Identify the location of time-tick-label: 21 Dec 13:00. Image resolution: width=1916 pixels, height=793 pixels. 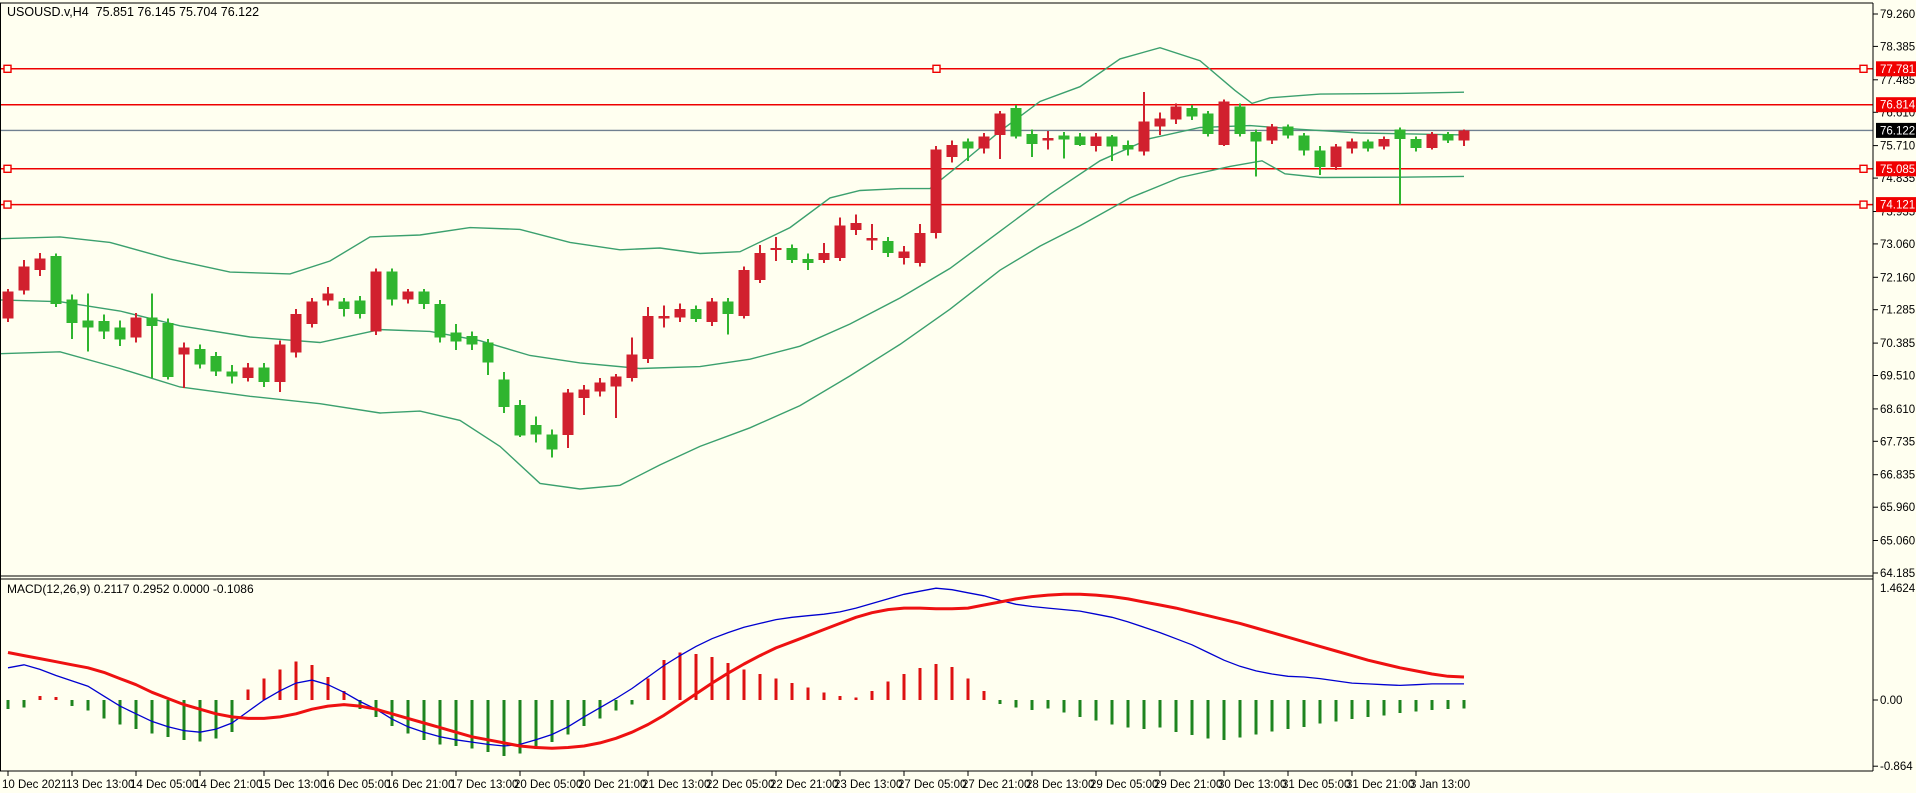
(676, 785).